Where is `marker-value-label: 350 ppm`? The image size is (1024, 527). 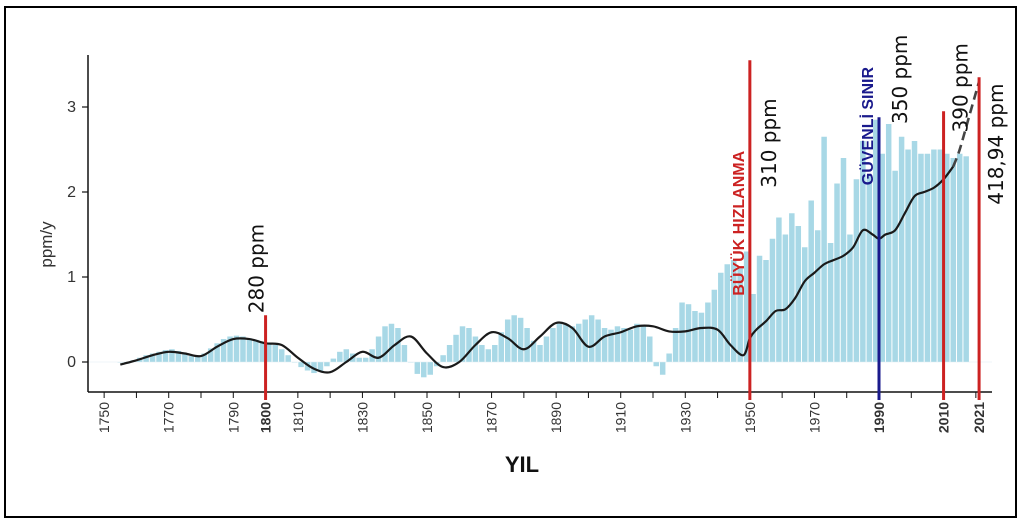 marker-value-label: 350 ppm is located at coordinates (900, 79).